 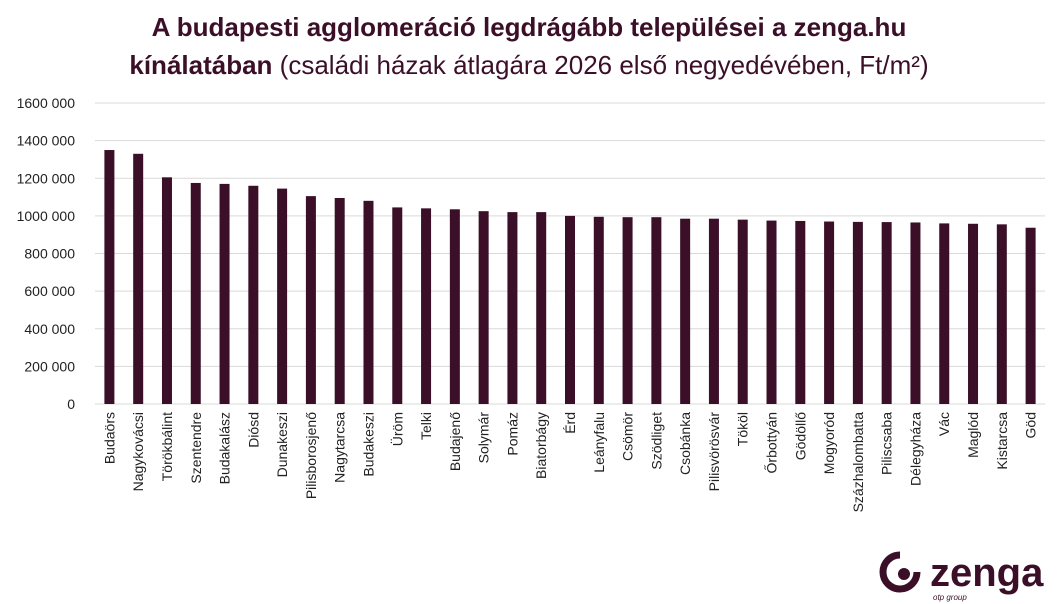 What do you see at coordinates (599, 442) in the screenshot?
I see `x-tick-label: Leányfalu` at bounding box center [599, 442].